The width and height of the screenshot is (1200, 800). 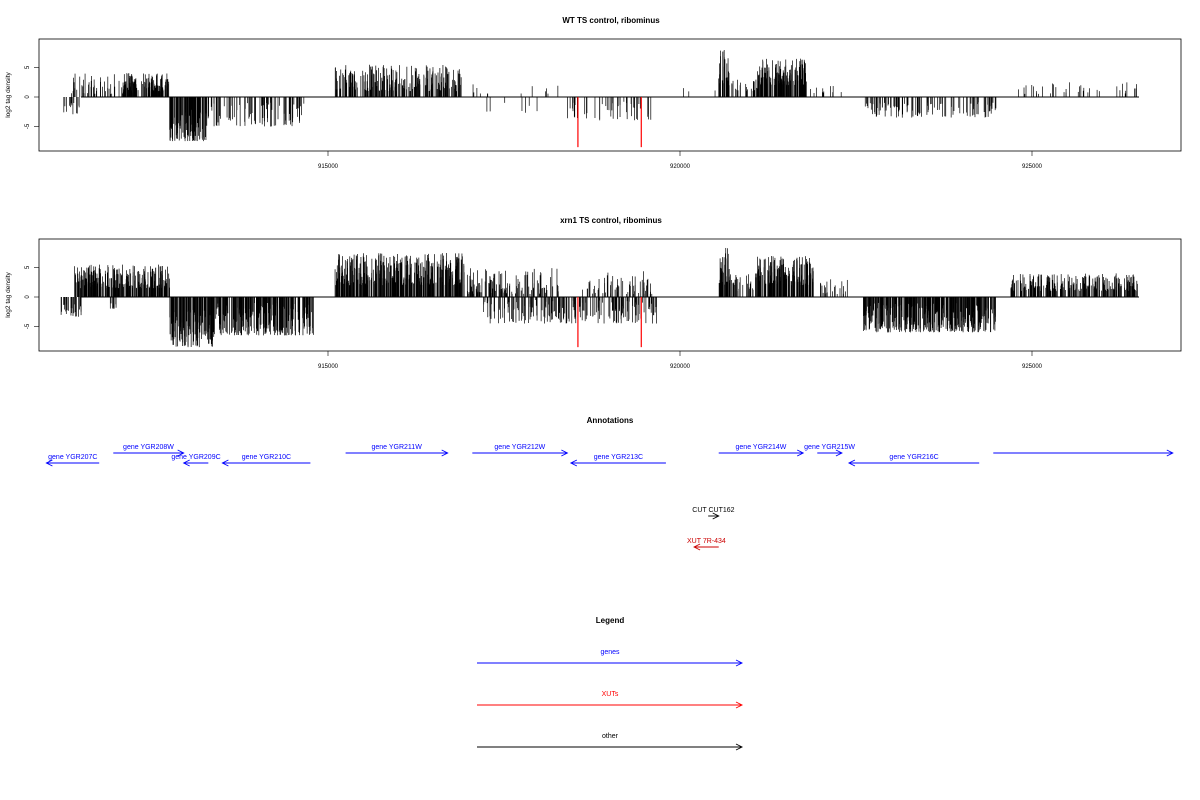 I want to click on feature-label: gene YGR211W, so click(x=396, y=447).